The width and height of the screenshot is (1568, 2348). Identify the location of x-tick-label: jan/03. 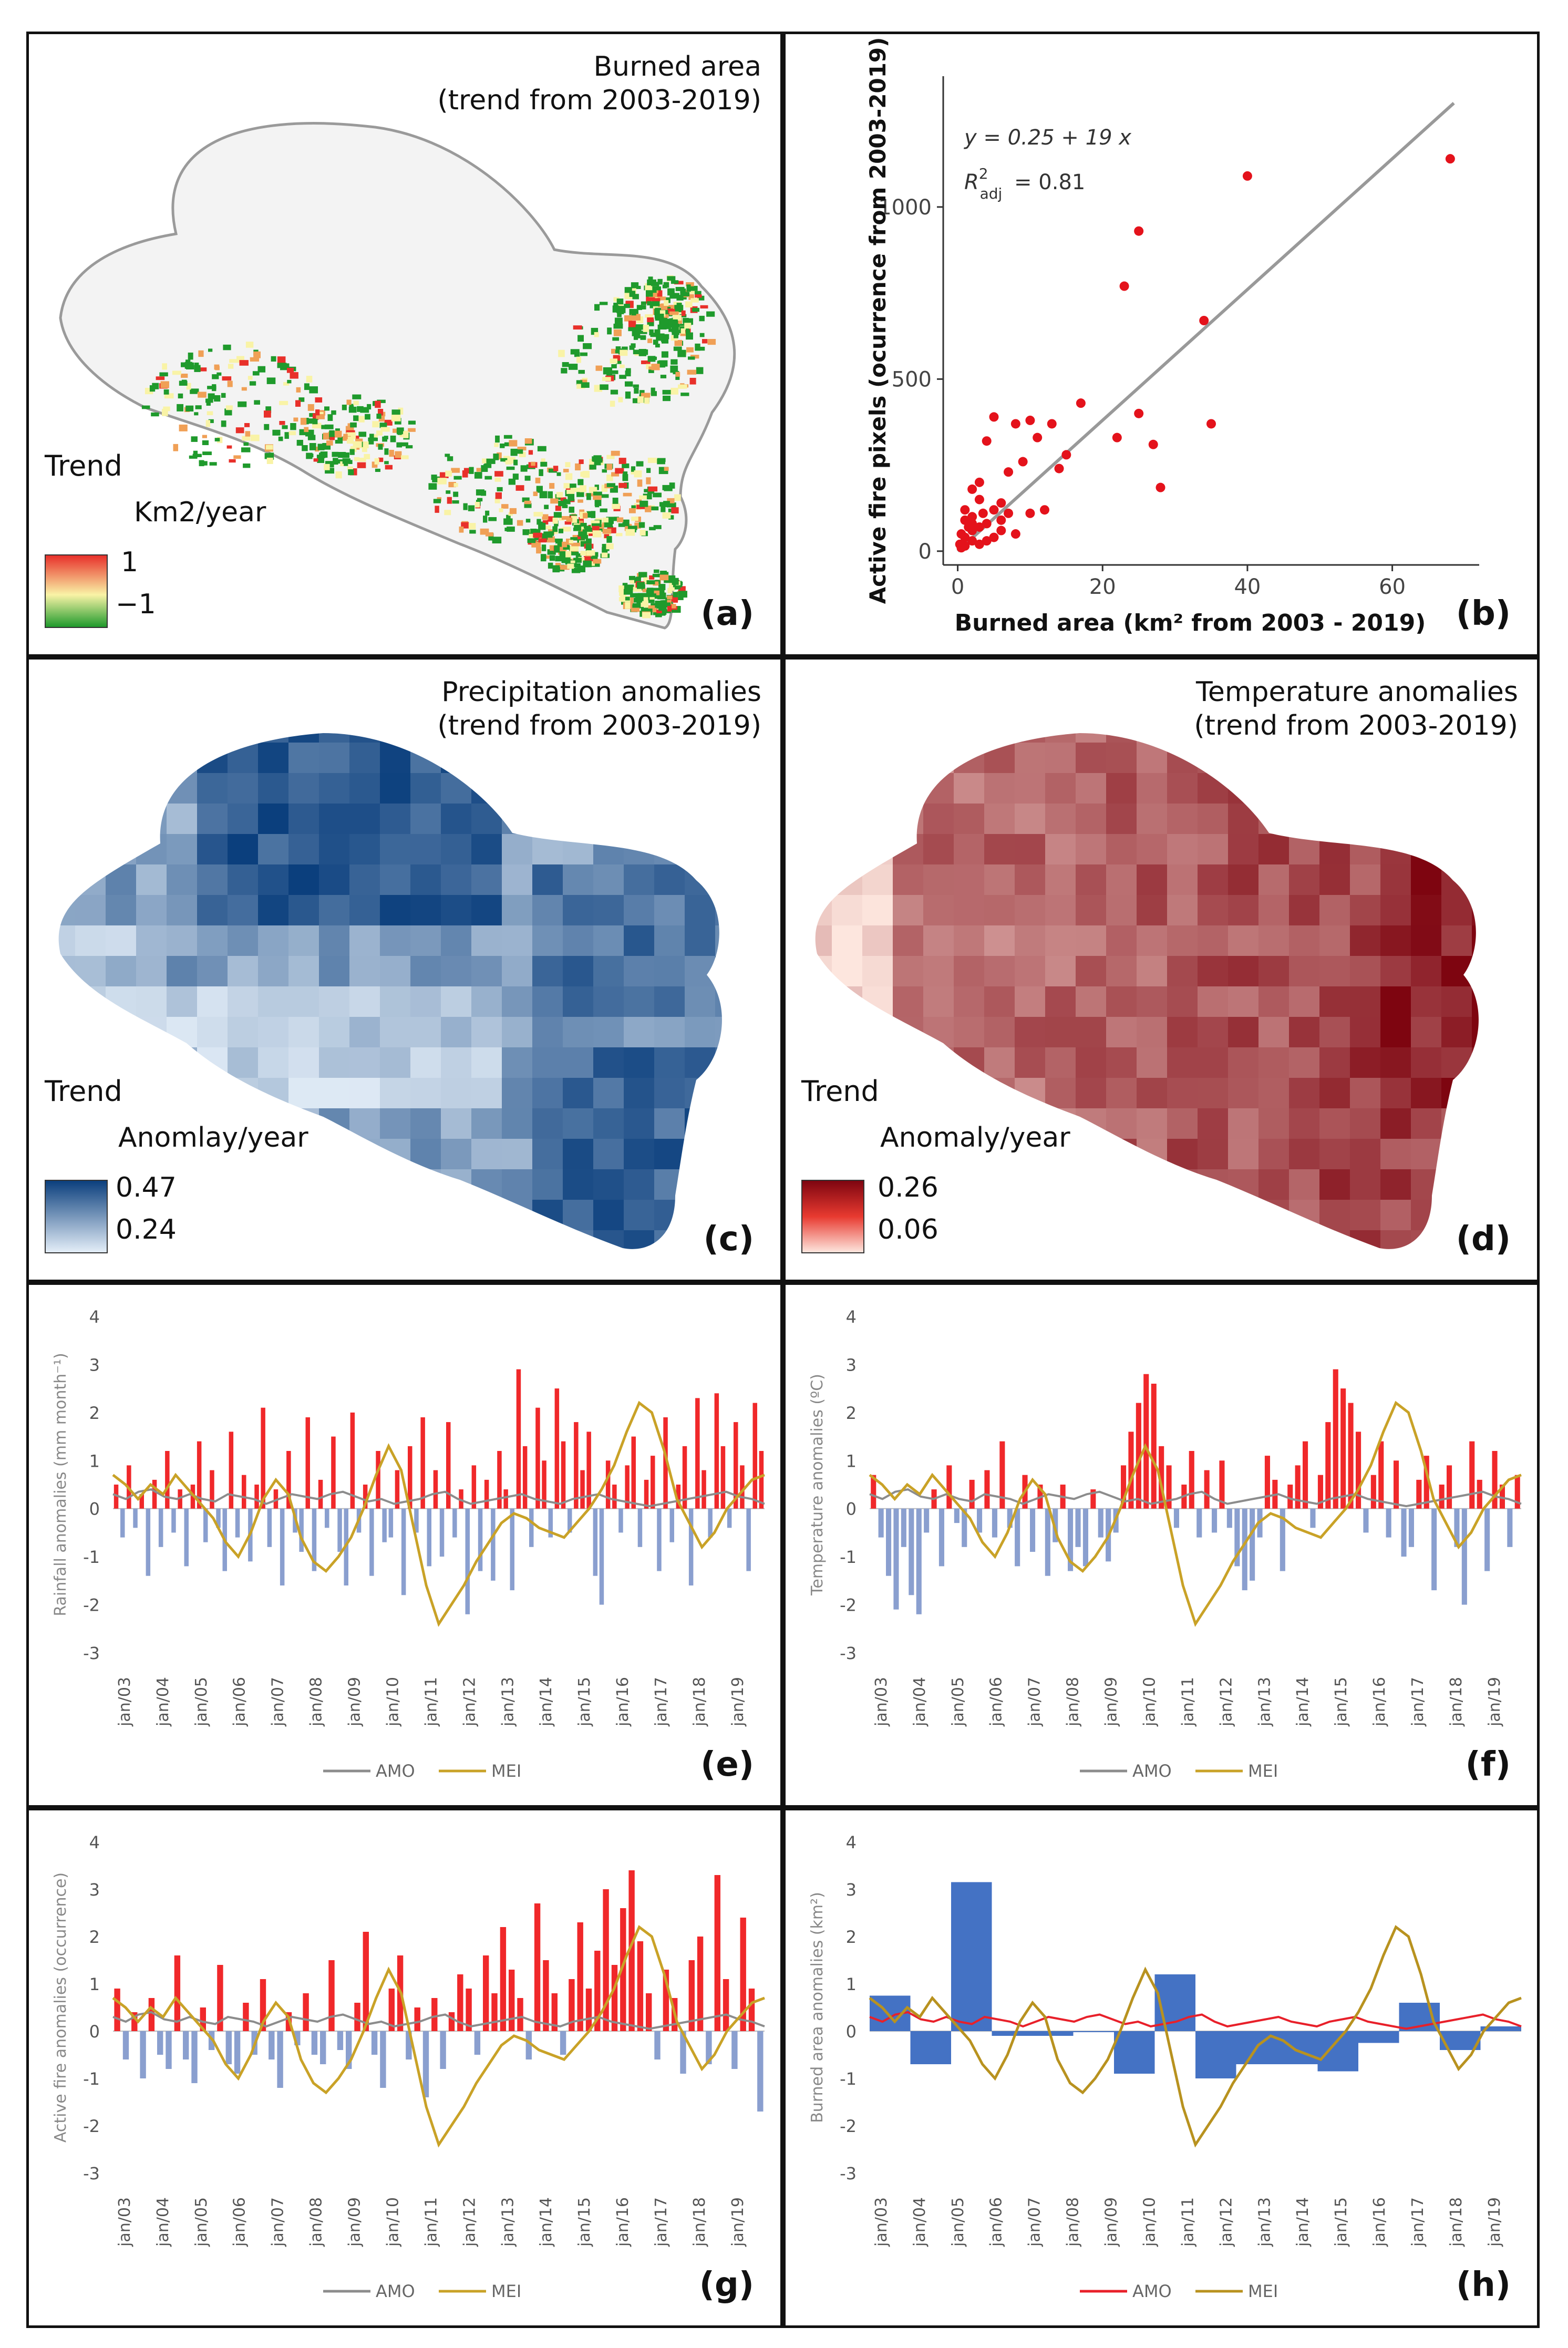
(125, 1702).